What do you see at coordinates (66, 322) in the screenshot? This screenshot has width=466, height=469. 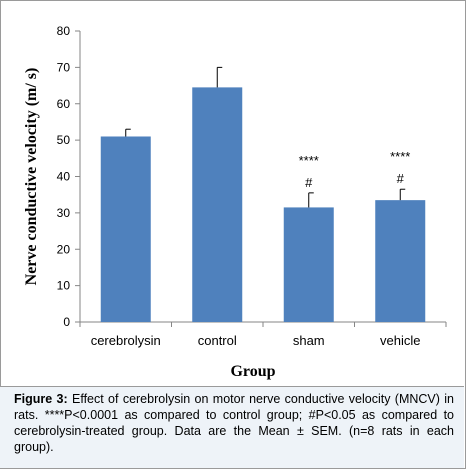 I see `y-tick-label: 0` at bounding box center [66, 322].